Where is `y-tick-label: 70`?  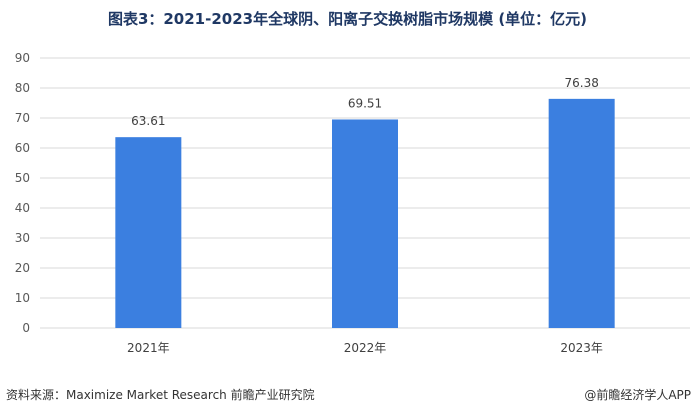
y-tick-label: 70 is located at coordinates (22, 118).